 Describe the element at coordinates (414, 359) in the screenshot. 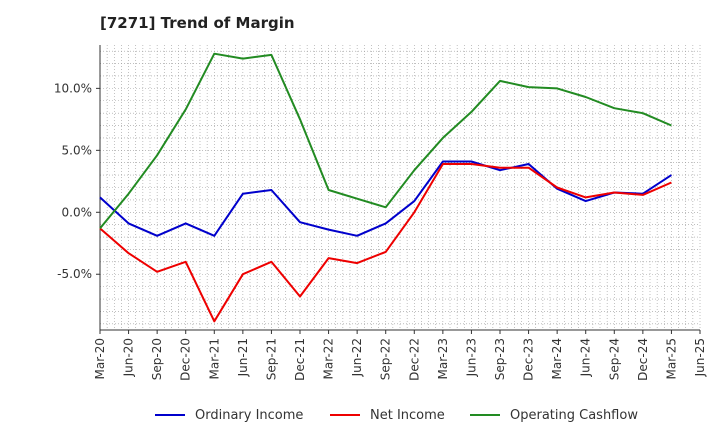

I see `x-tick-label: Dec-22` at that location.